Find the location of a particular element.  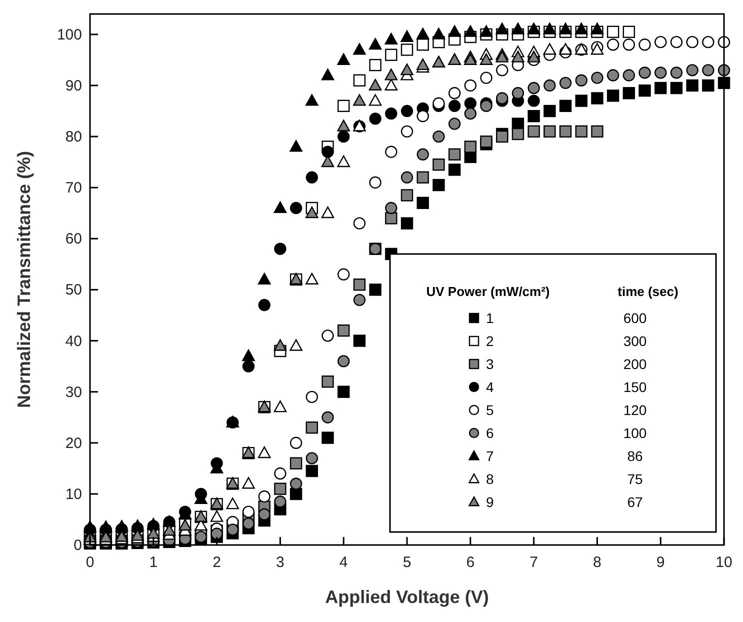

annotation: 150 is located at coordinates (635, 387).